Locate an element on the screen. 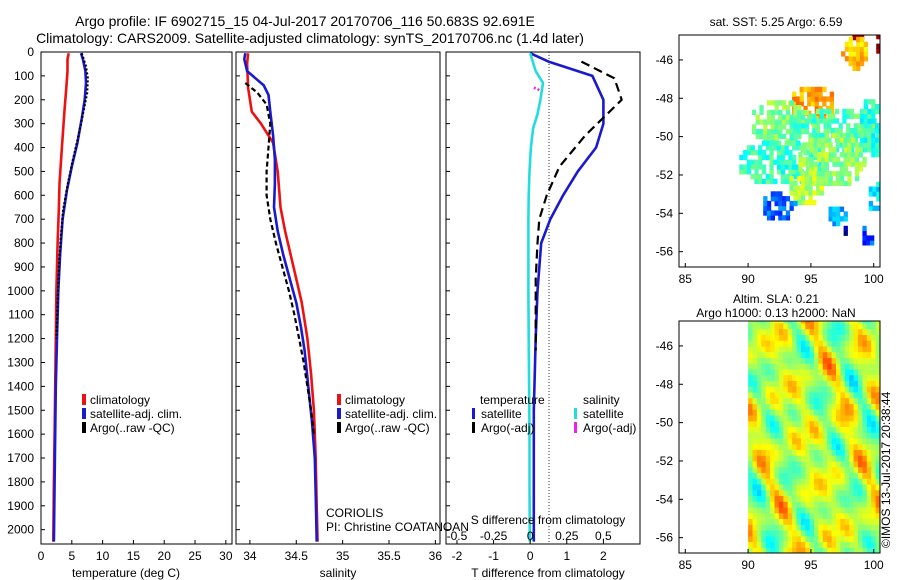 The image size is (900, 580). legend-temp-satellite-swatch is located at coordinates (473, 413).